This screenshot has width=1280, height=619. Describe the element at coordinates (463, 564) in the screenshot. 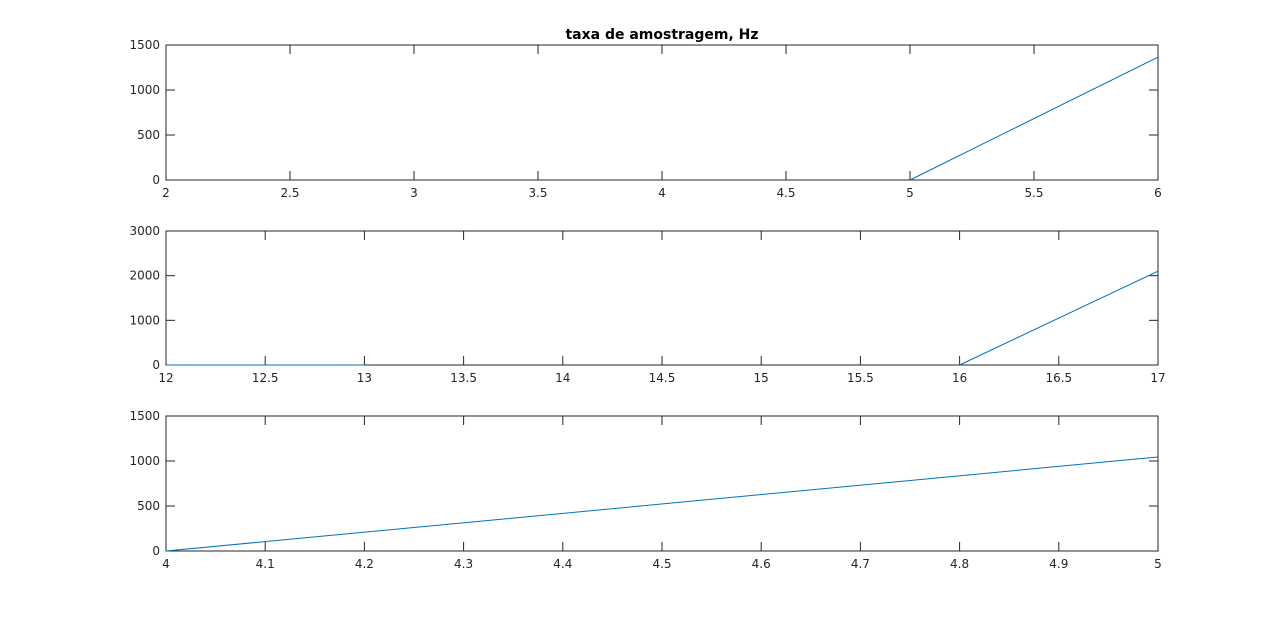

I see `x-tick-label: 4.3` at that location.